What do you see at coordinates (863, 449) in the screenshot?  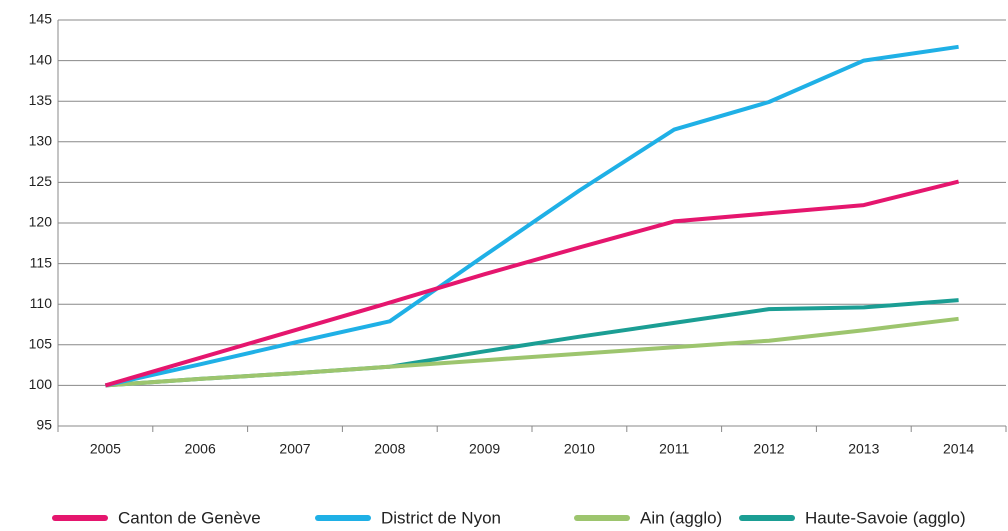 I see `x-tick-label: 2013` at bounding box center [863, 449].